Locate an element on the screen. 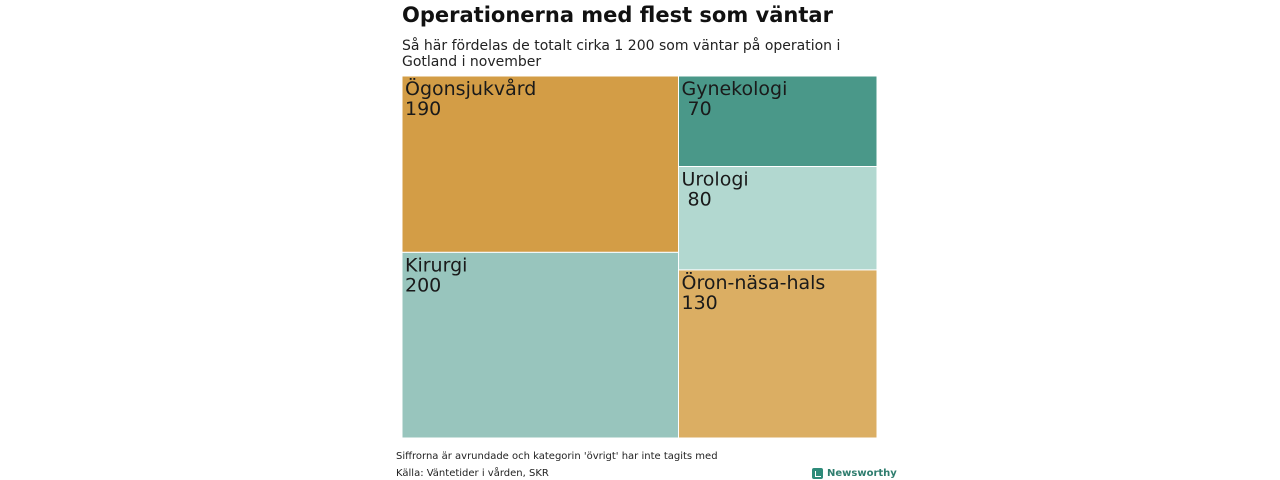  cell-value-label: 70 is located at coordinates (696, 109).